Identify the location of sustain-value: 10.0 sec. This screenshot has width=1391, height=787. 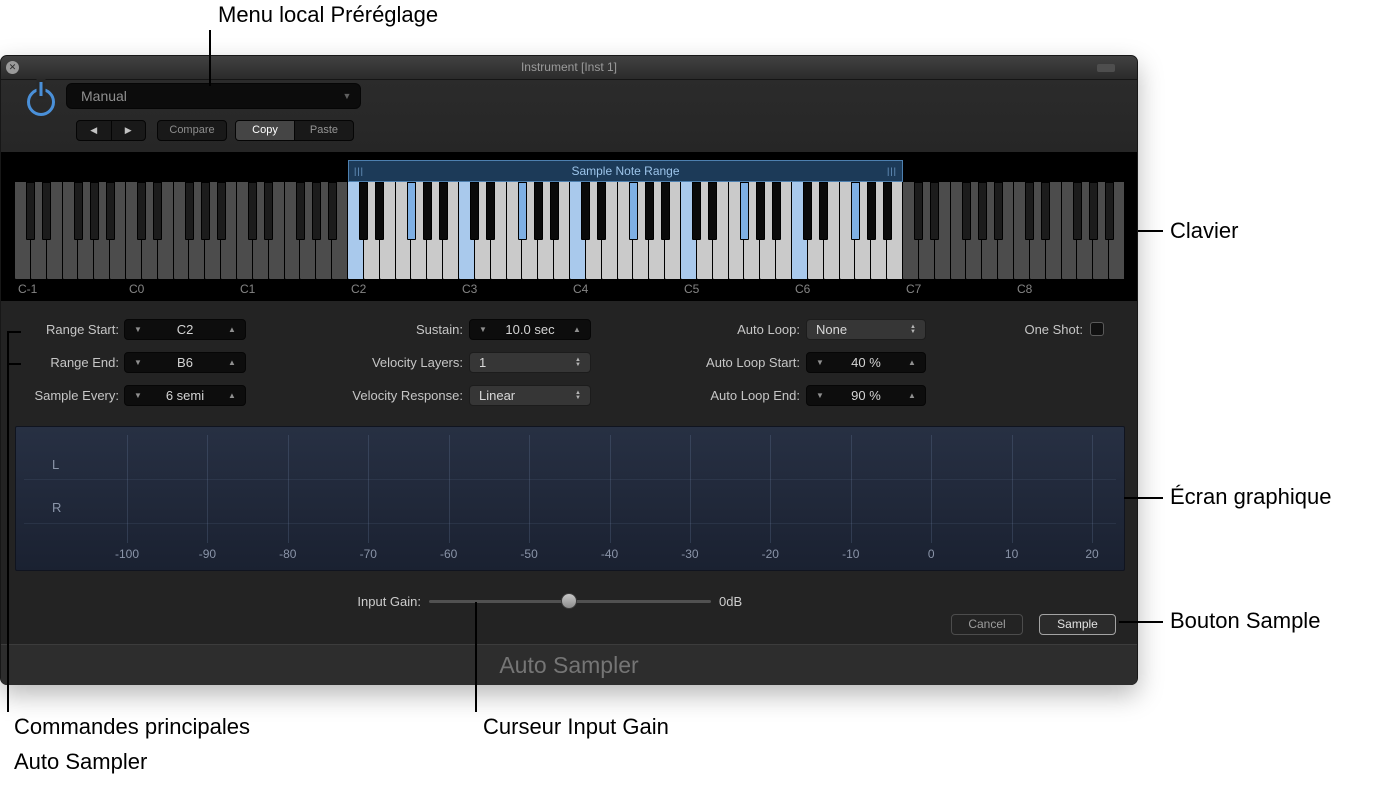
(530, 329).